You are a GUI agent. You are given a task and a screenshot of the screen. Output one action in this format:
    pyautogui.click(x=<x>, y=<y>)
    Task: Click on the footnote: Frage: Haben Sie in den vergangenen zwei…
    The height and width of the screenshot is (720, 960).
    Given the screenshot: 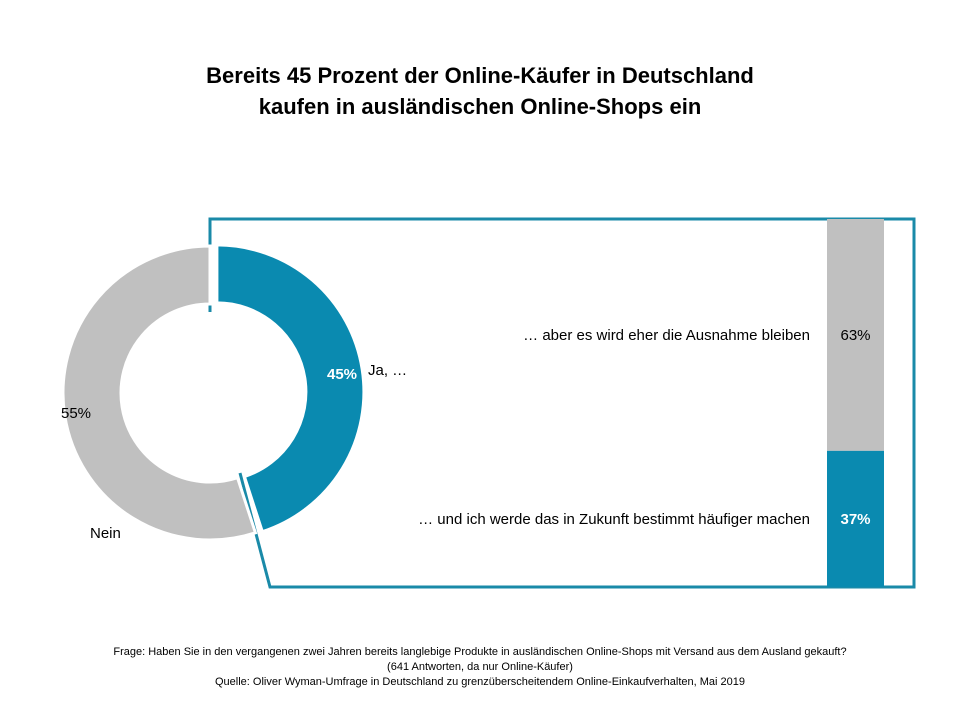 What is the action you would take?
    pyautogui.click(x=480, y=667)
    